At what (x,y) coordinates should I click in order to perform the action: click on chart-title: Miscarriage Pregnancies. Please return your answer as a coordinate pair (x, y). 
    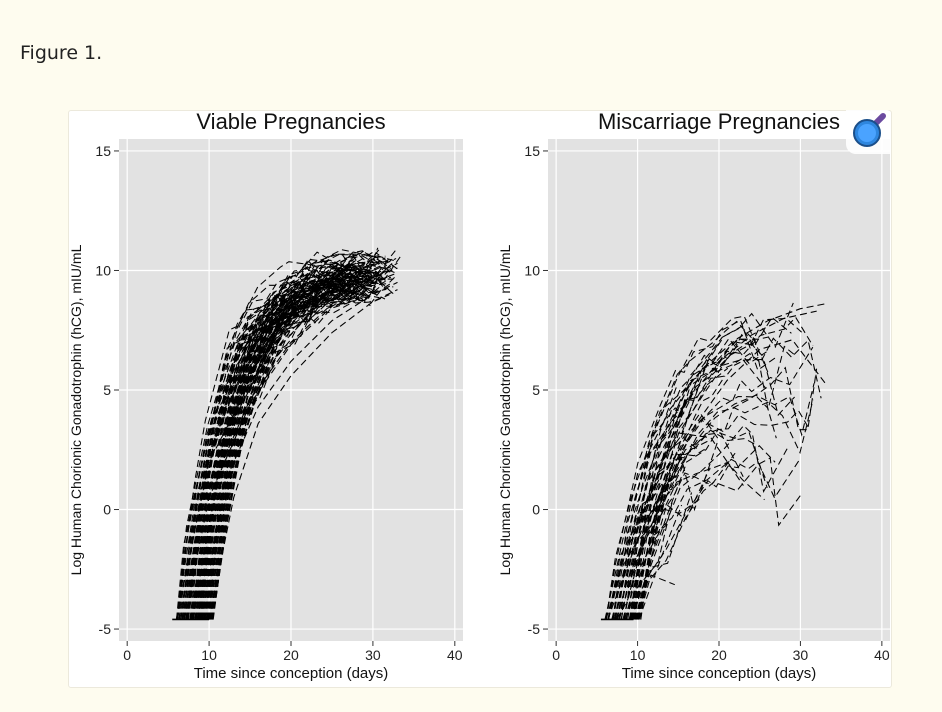
    Looking at the image, I should click on (719, 122).